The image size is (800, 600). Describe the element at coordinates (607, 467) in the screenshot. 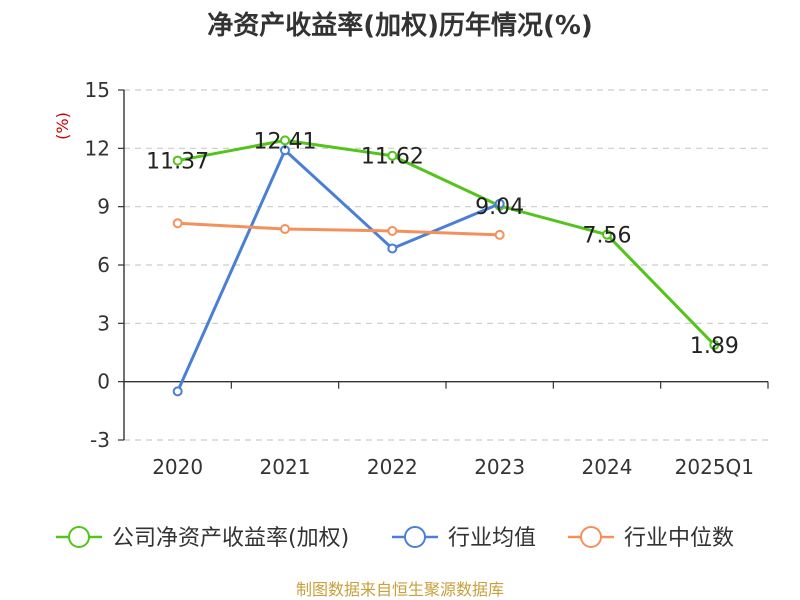

I see `x-tick-label: 2024` at that location.